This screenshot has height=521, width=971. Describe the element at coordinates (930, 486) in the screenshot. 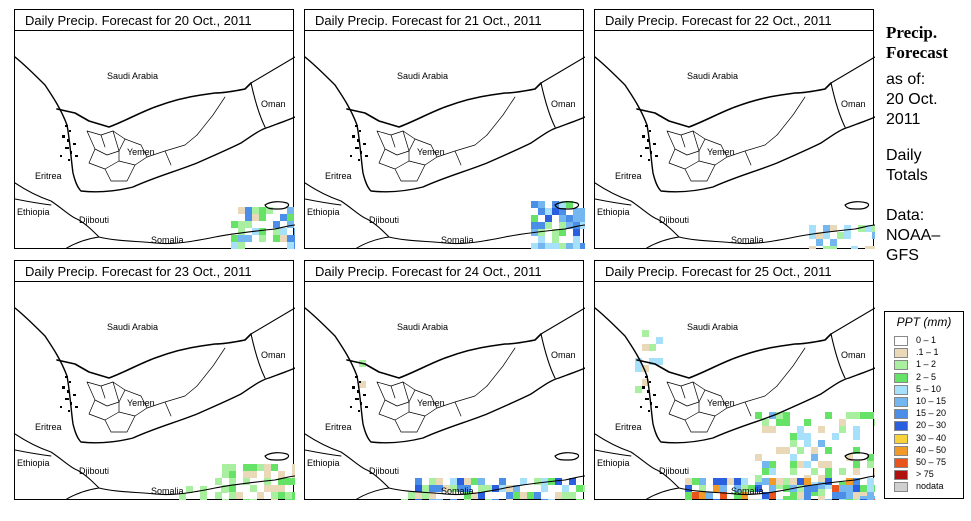

I see `legend-label: nodata` at that location.